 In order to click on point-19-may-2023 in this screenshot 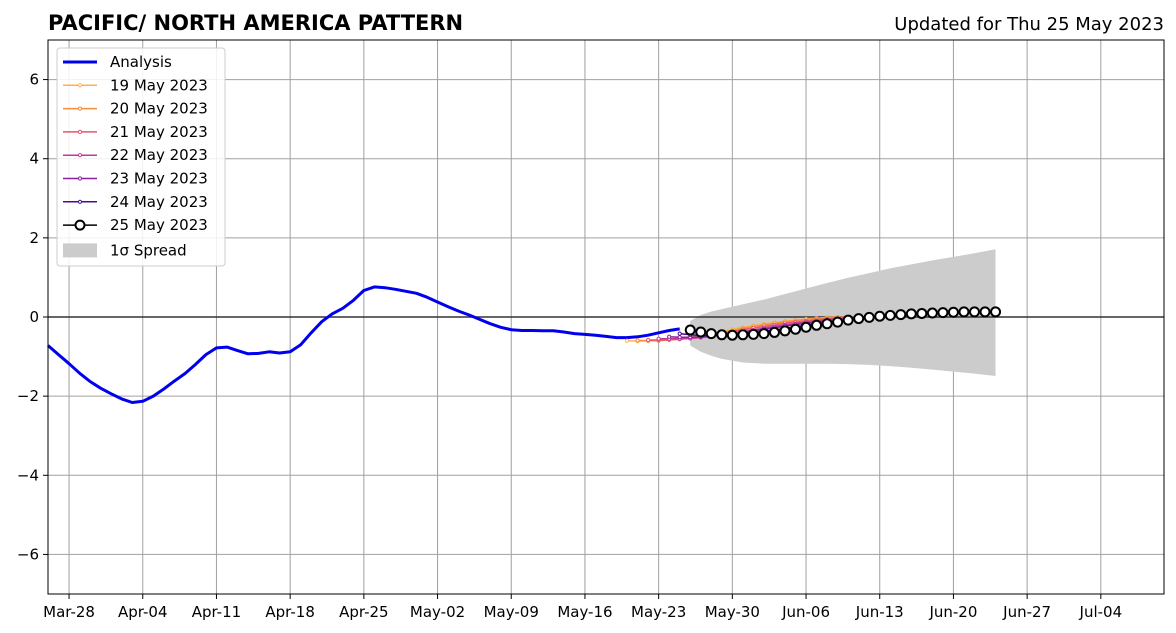, I will do `click(627, 340)`.